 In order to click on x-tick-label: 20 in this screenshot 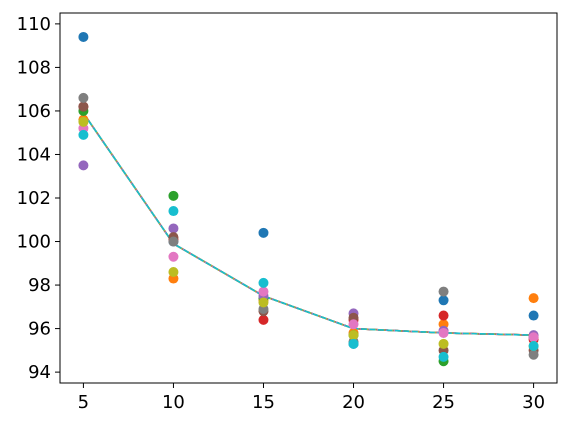, I will do `click(353, 402)`.